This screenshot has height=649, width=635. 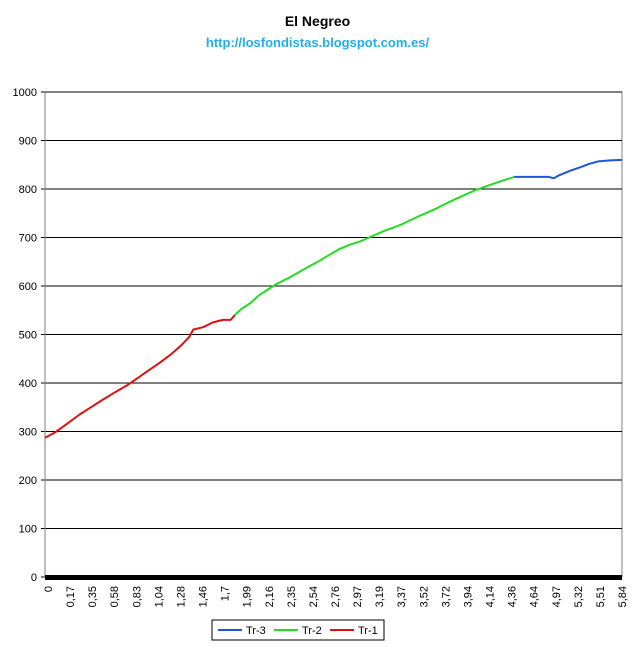 What do you see at coordinates (468, 596) in the screenshot?
I see `x-tick-label: 3,94` at bounding box center [468, 596].